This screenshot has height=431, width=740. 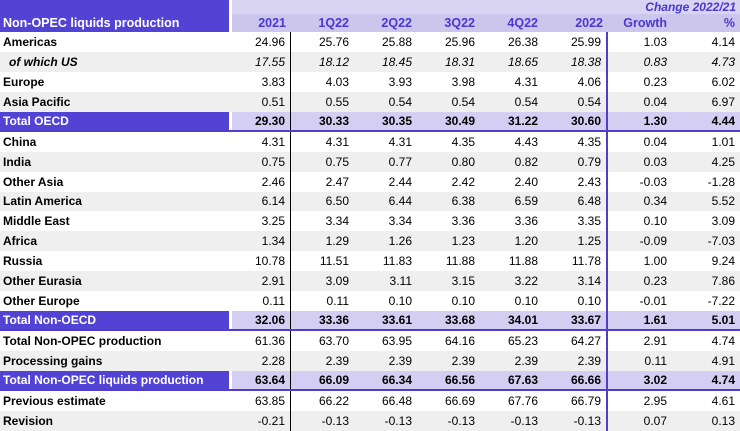 What do you see at coordinates (706, 42) in the screenshot?
I see `cell-americas-pct: 4.14` at bounding box center [706, 42].